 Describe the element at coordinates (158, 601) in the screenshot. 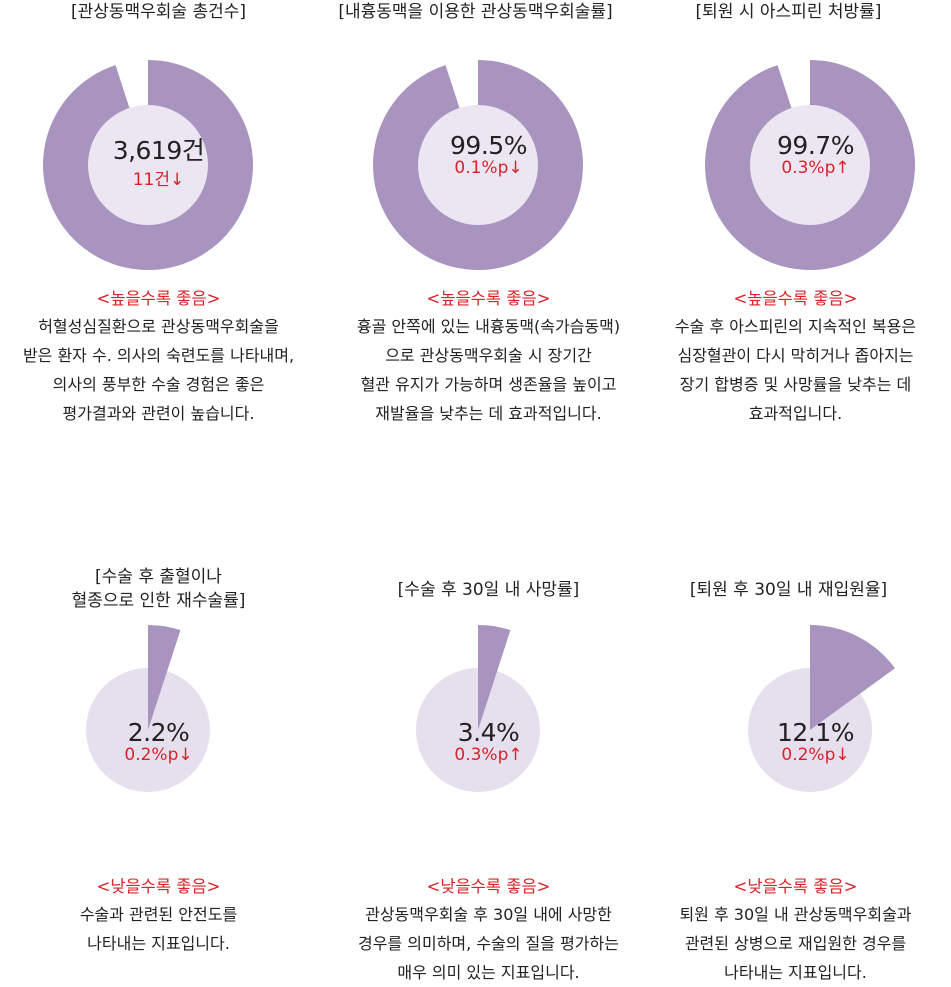

I see `chart-title-line: 혈종으로 인한 재수술률]` at that location.